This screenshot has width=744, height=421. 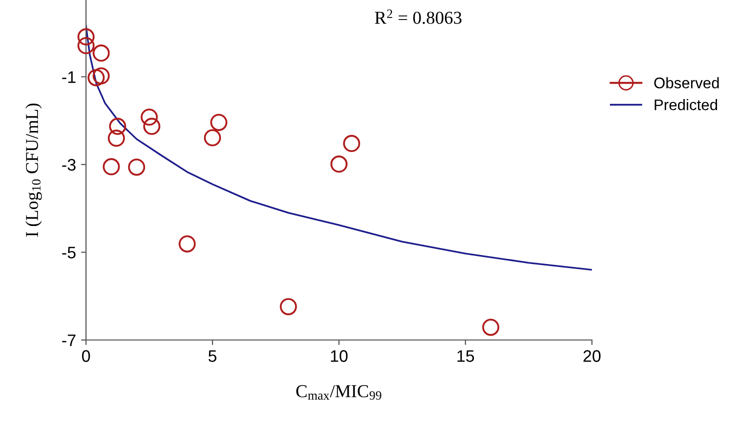 I want to click on x-tick-label: 15, so click(x=465, y=356).